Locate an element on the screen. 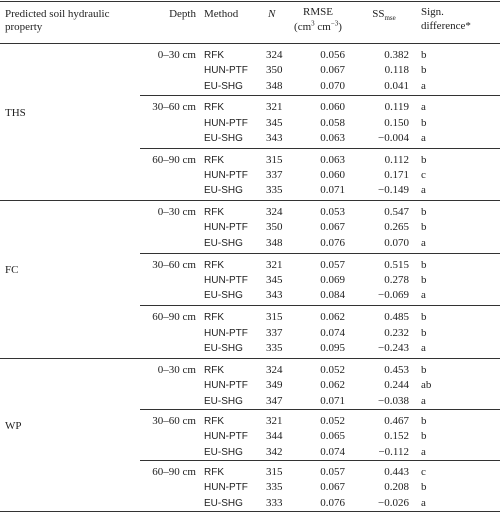 This screenshot has height=512, width=500. ss-mse: −0.112 is located at coordinates (393, 451).